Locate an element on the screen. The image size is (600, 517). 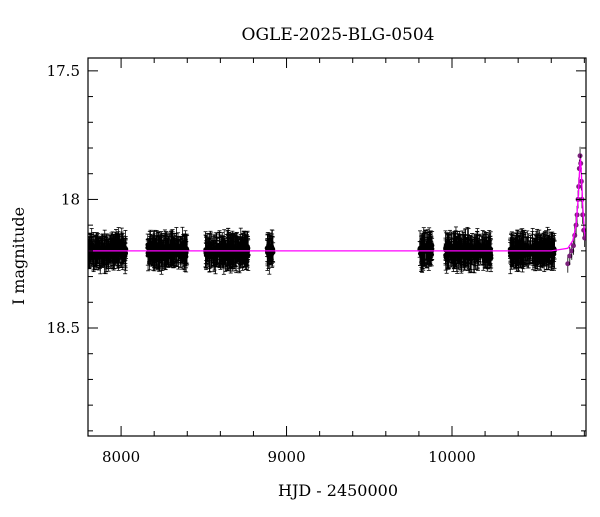
y-tick-label: 17.5 is located at coordinates (63, 71).